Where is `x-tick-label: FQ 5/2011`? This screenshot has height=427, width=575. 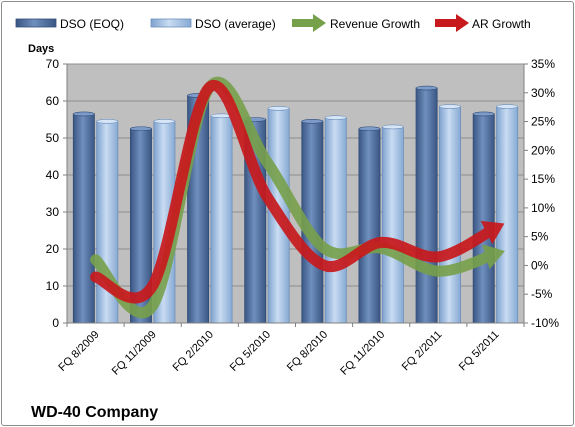
x-tick-label: FQ 5/2011 is located at coordinates (479, 351).